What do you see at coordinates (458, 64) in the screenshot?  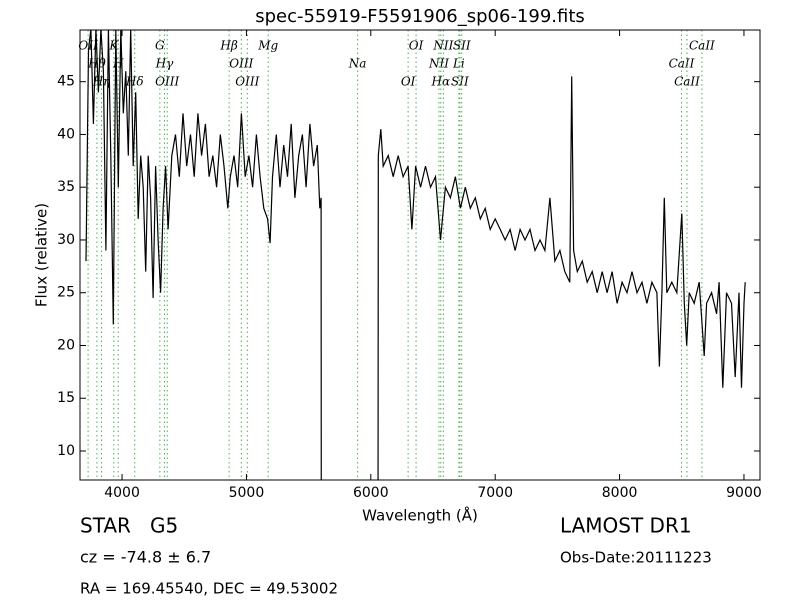 I see `spectral-line-label: Li` at bounding box center [458, 64].